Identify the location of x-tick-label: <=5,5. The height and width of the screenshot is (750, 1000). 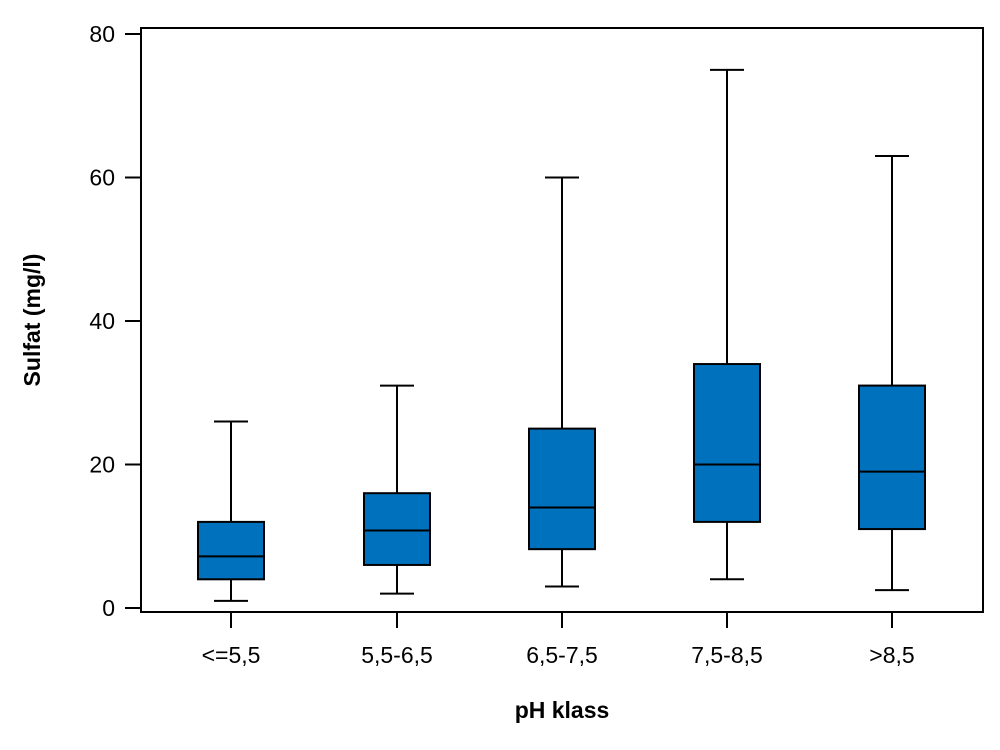
(231, 655).